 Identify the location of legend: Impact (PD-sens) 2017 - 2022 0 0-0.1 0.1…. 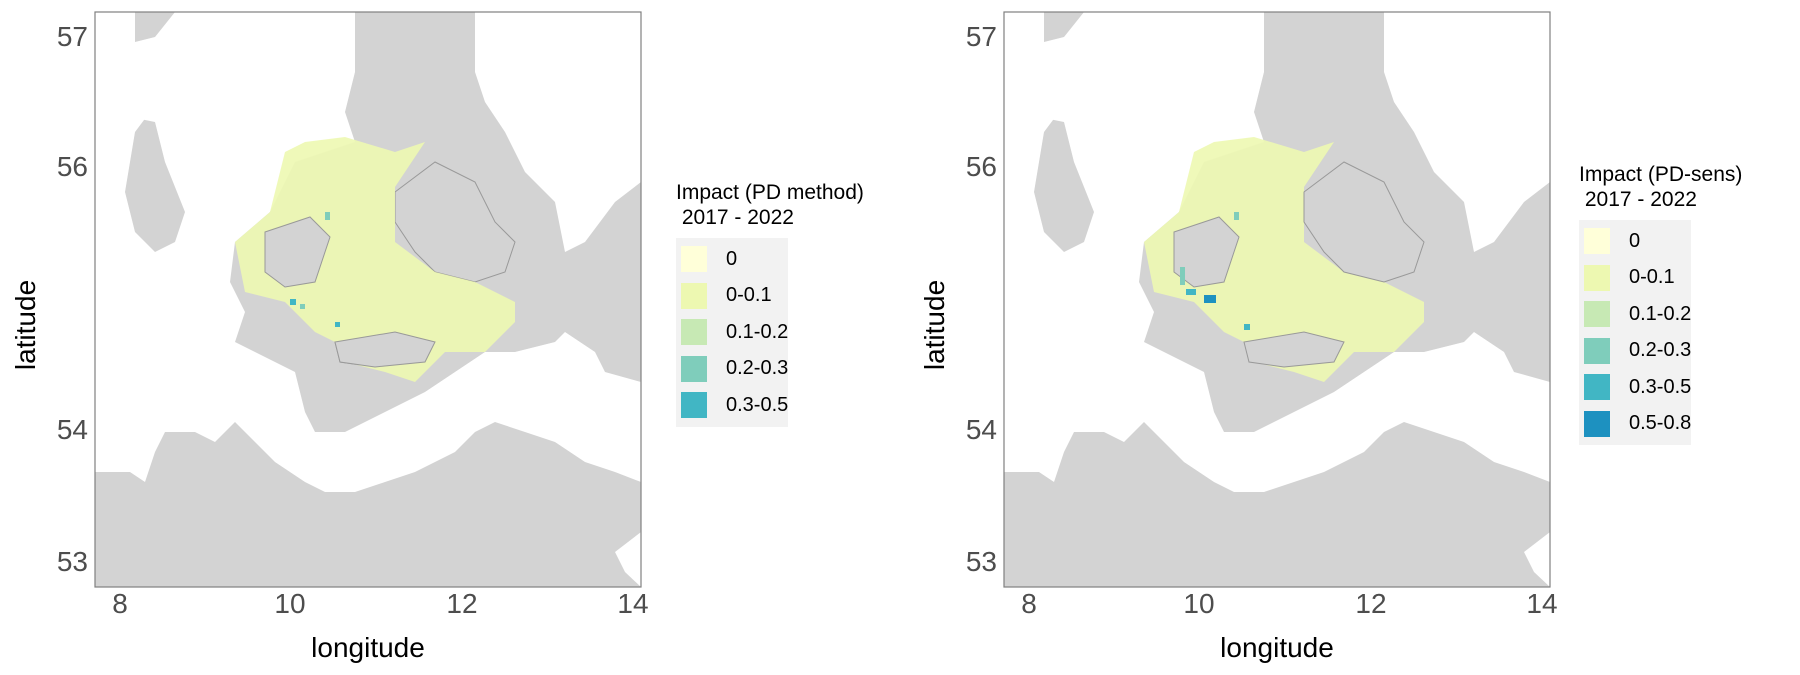
(1660, 303).